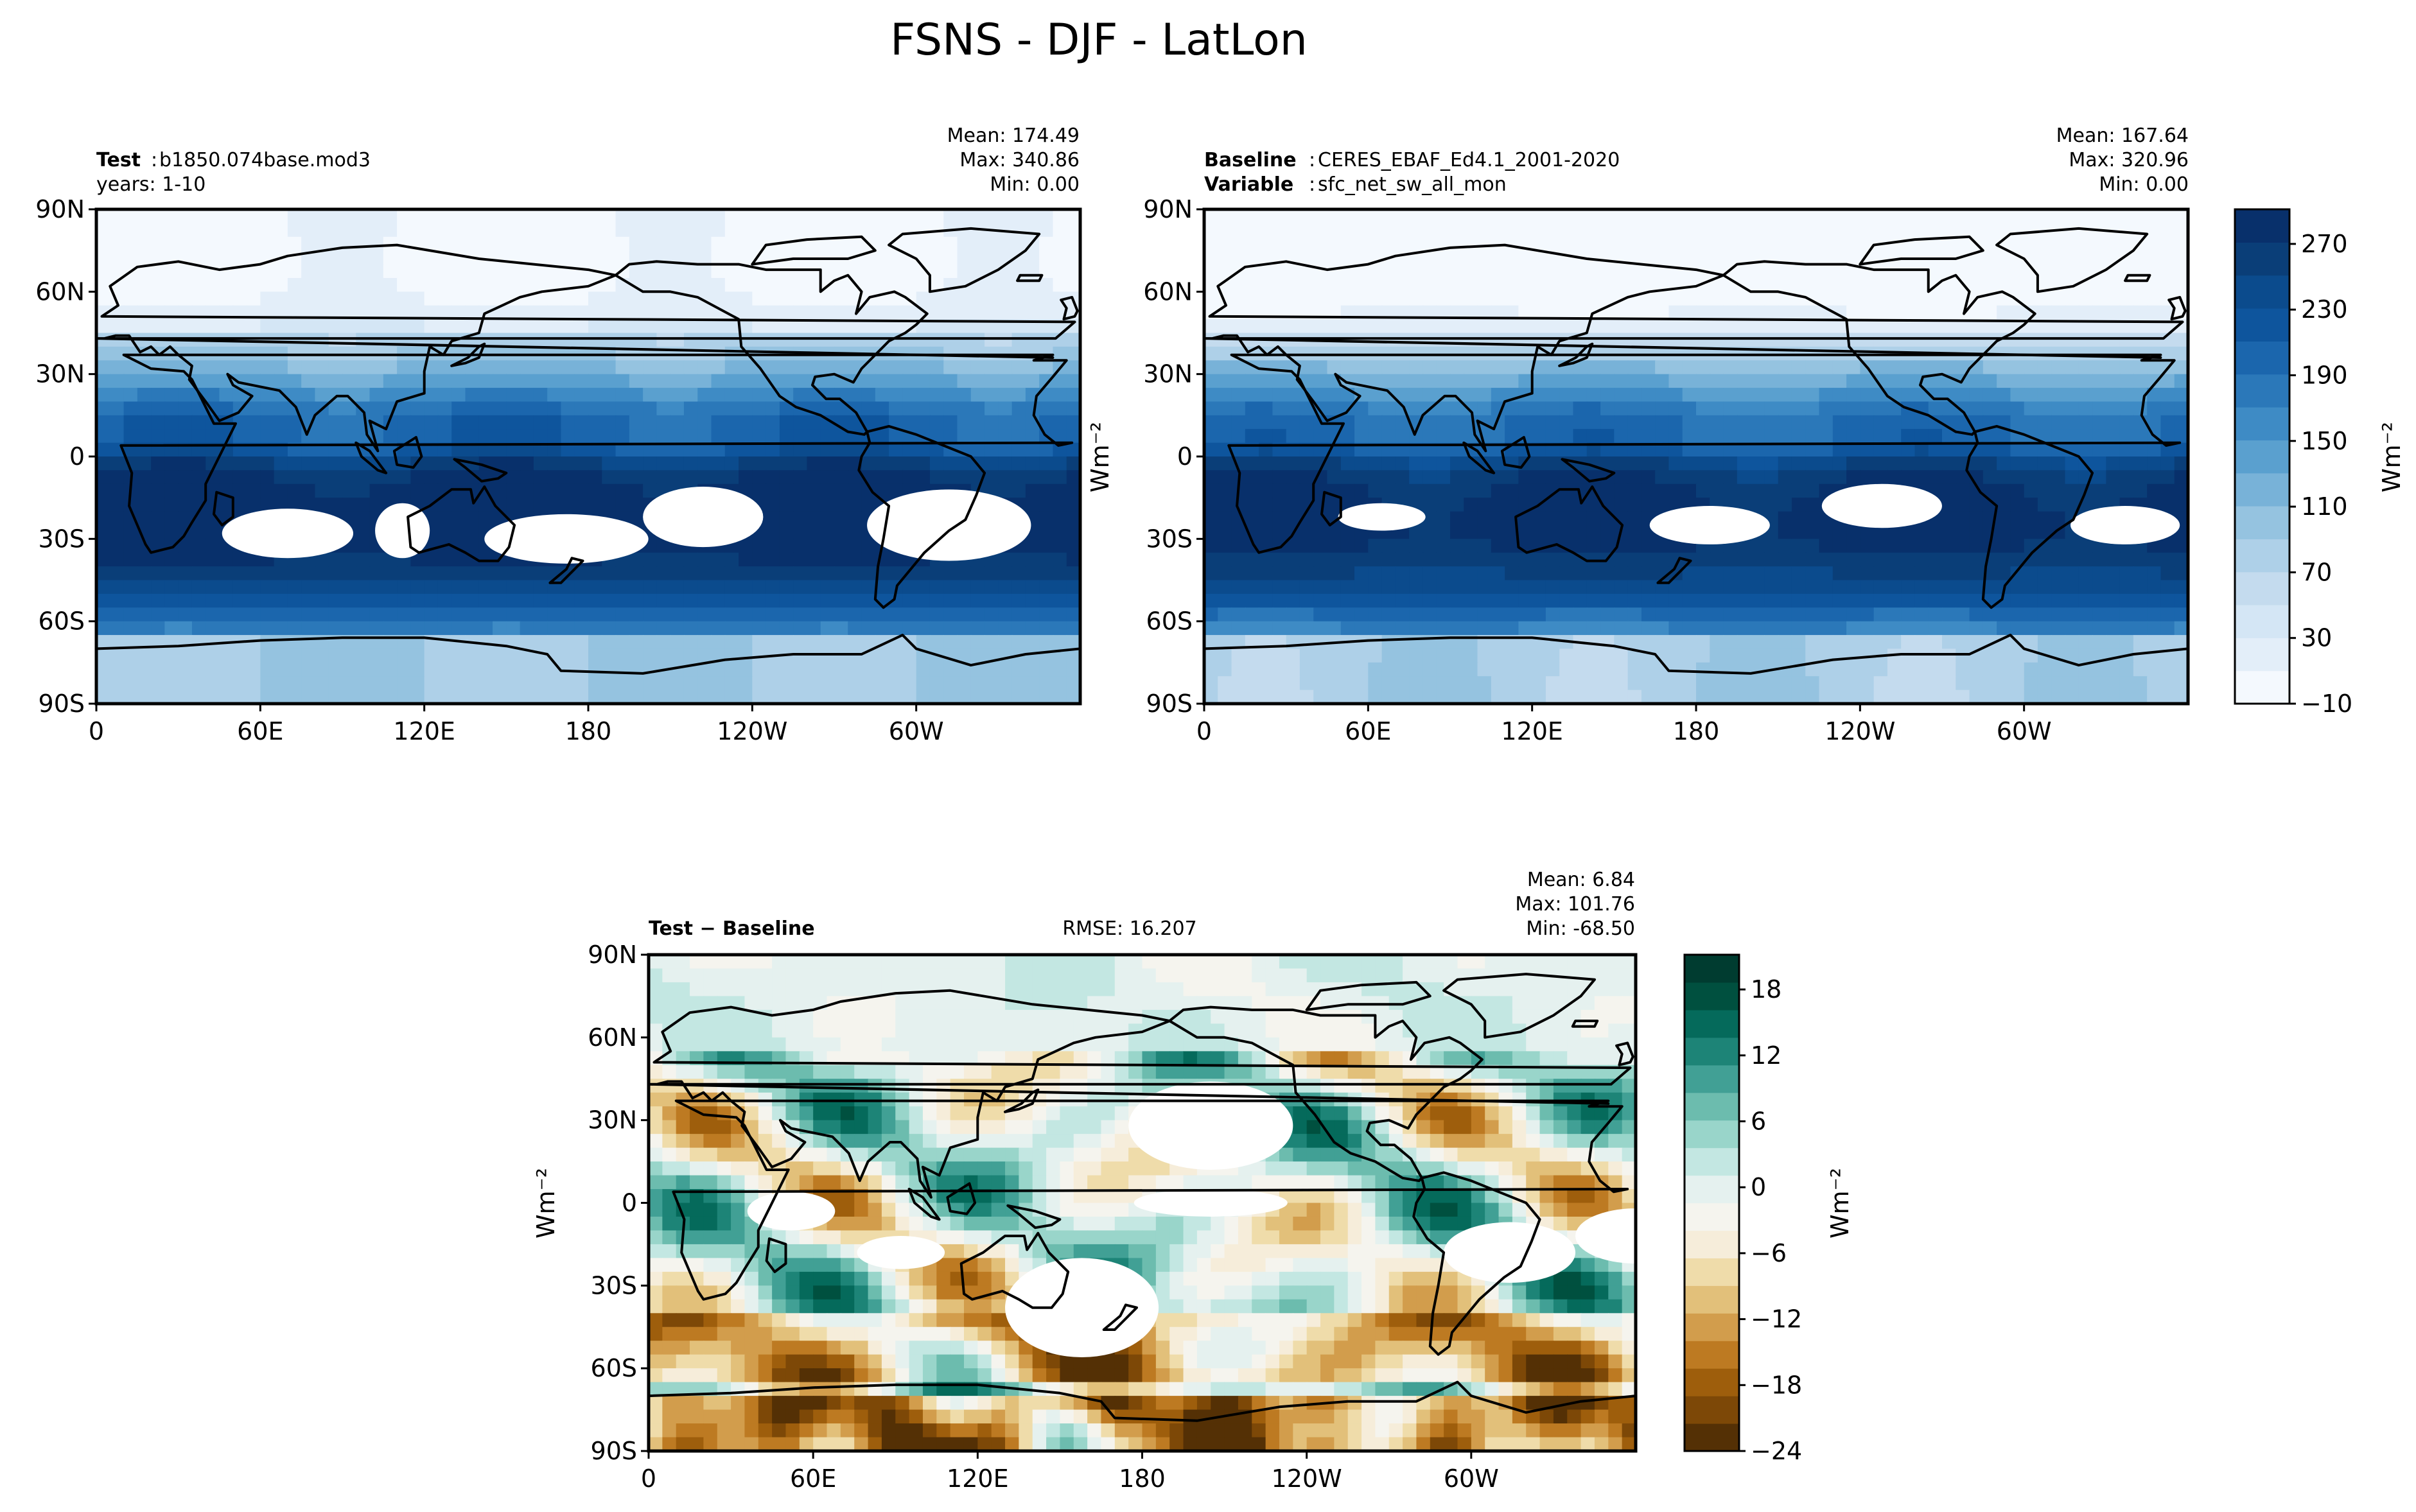 This screenshot has height=1512, width=2416. What do you see at coordinates (1185, 456) in the screenshot?
I see `y-tick-label: 0` at bounding box center [1185, 456].